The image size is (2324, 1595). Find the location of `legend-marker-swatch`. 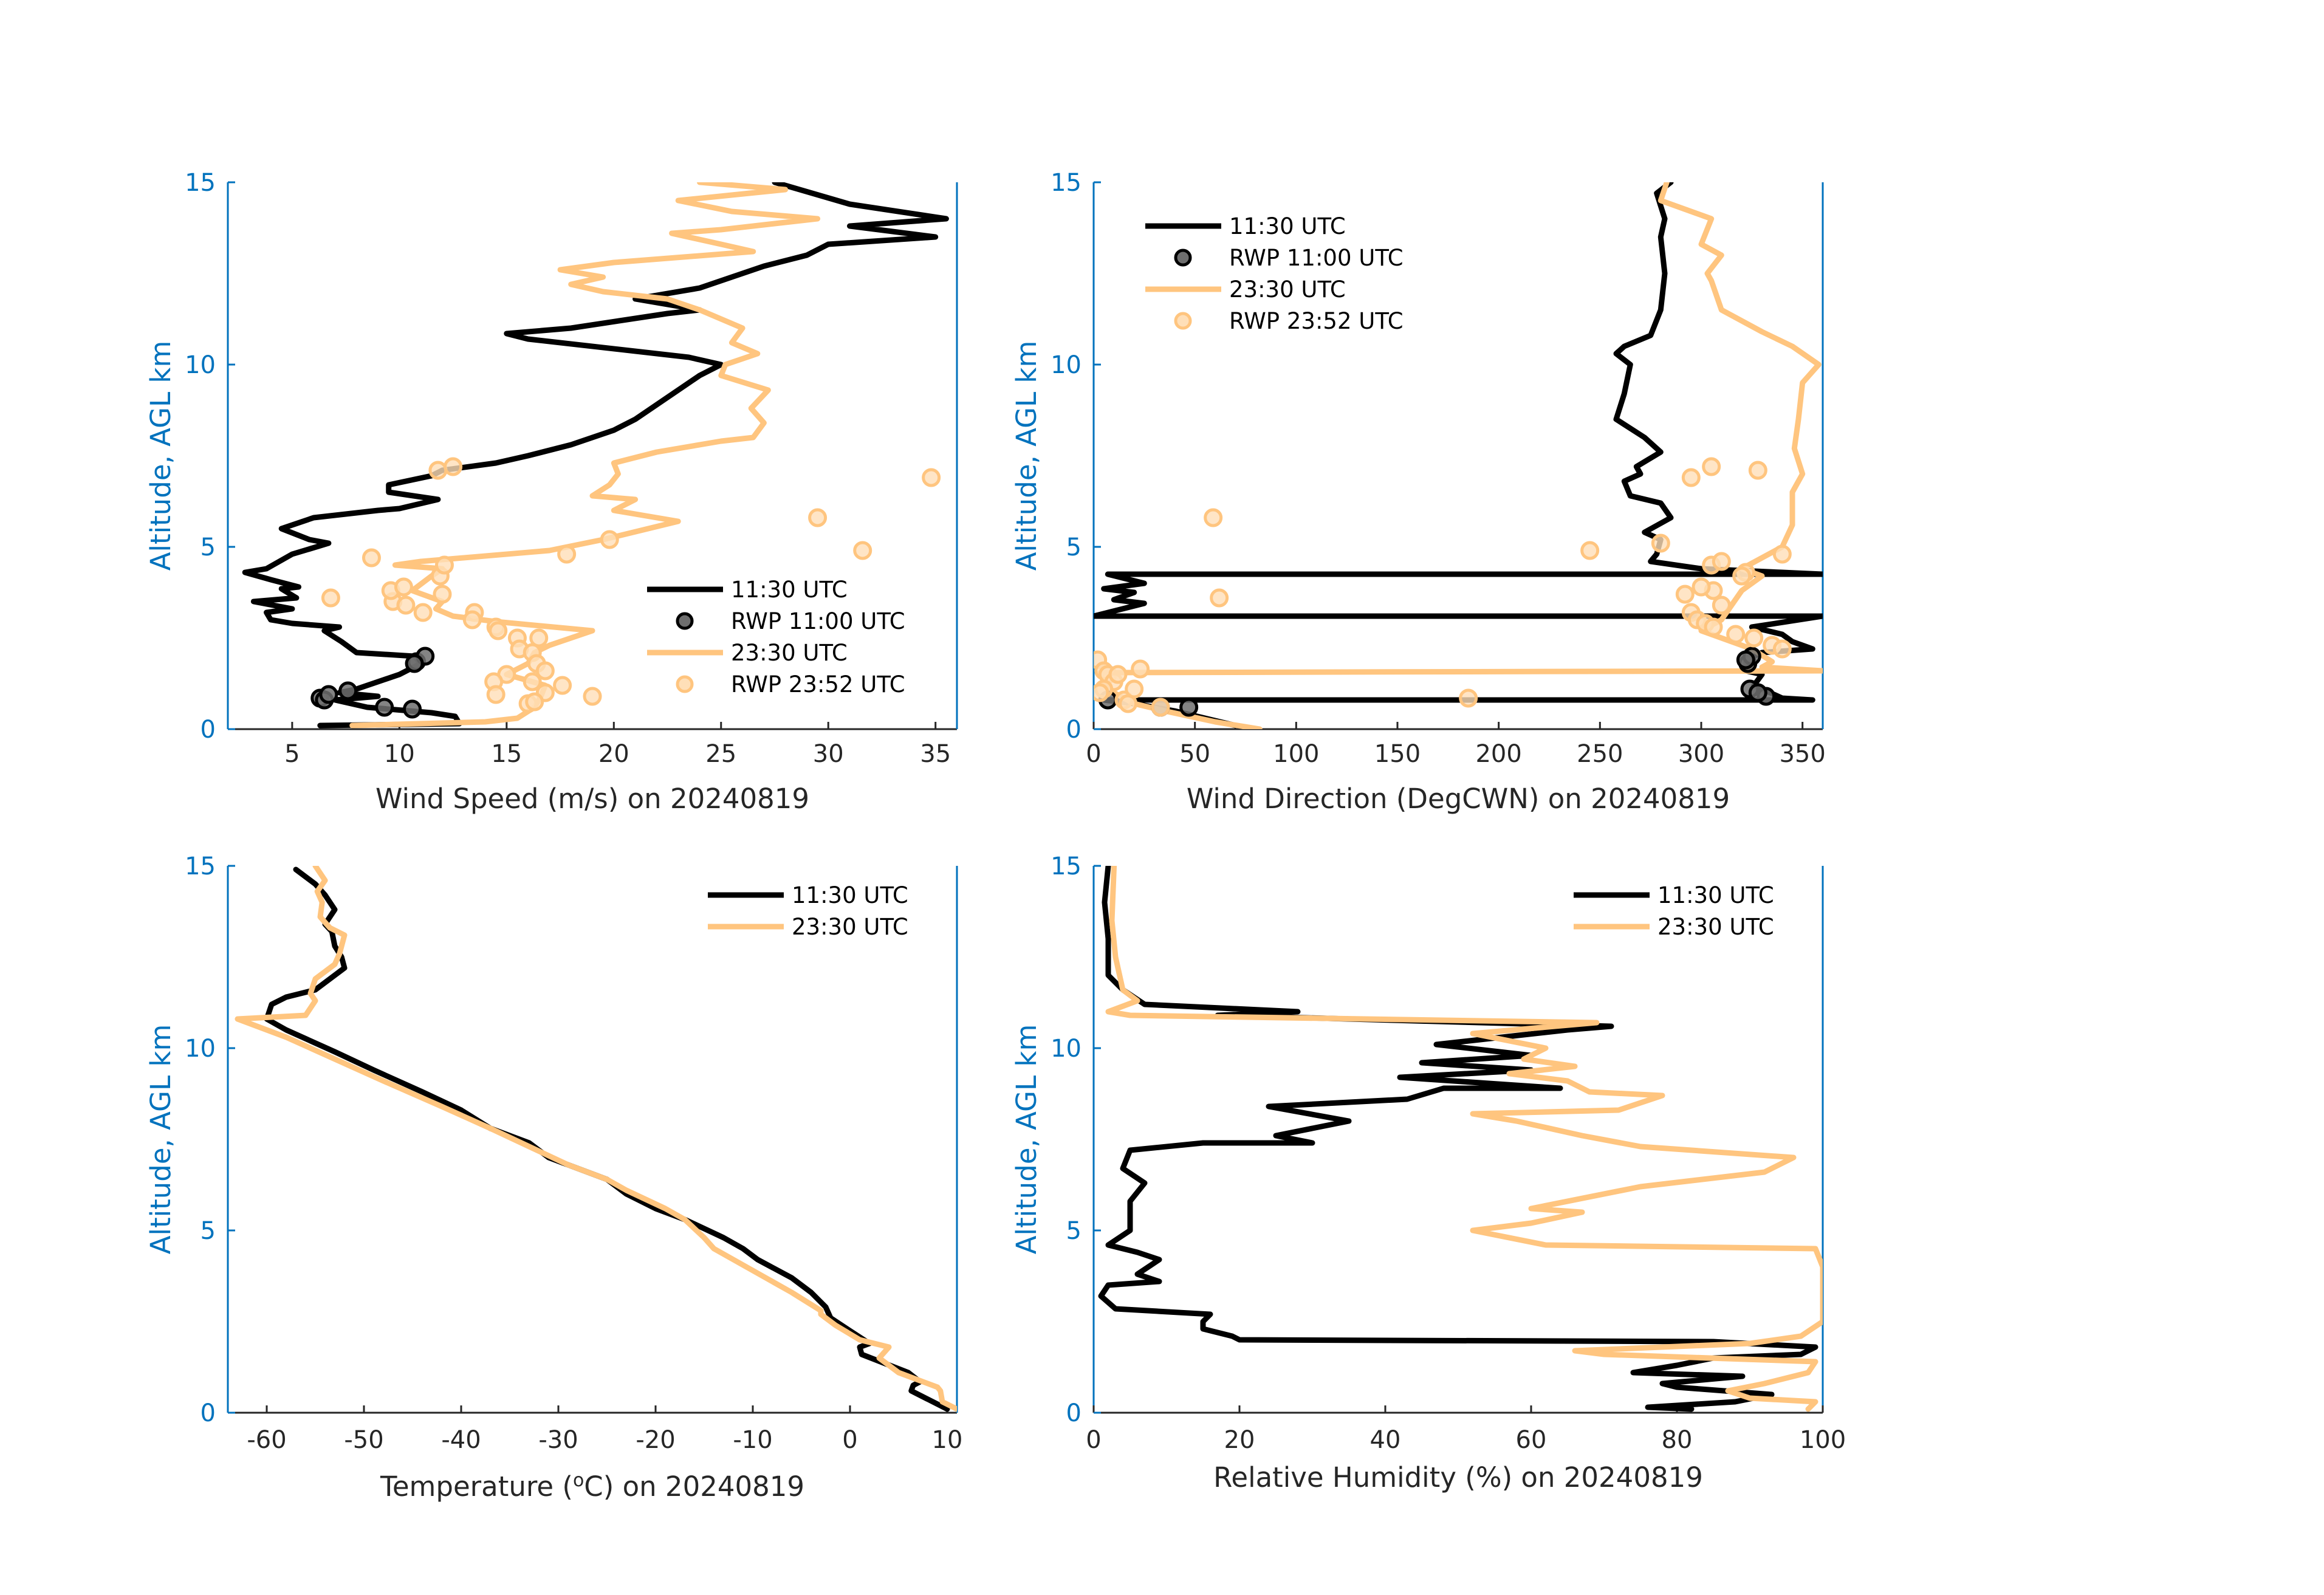

legend-marker-swatch is located at coordinates (1183, 258).